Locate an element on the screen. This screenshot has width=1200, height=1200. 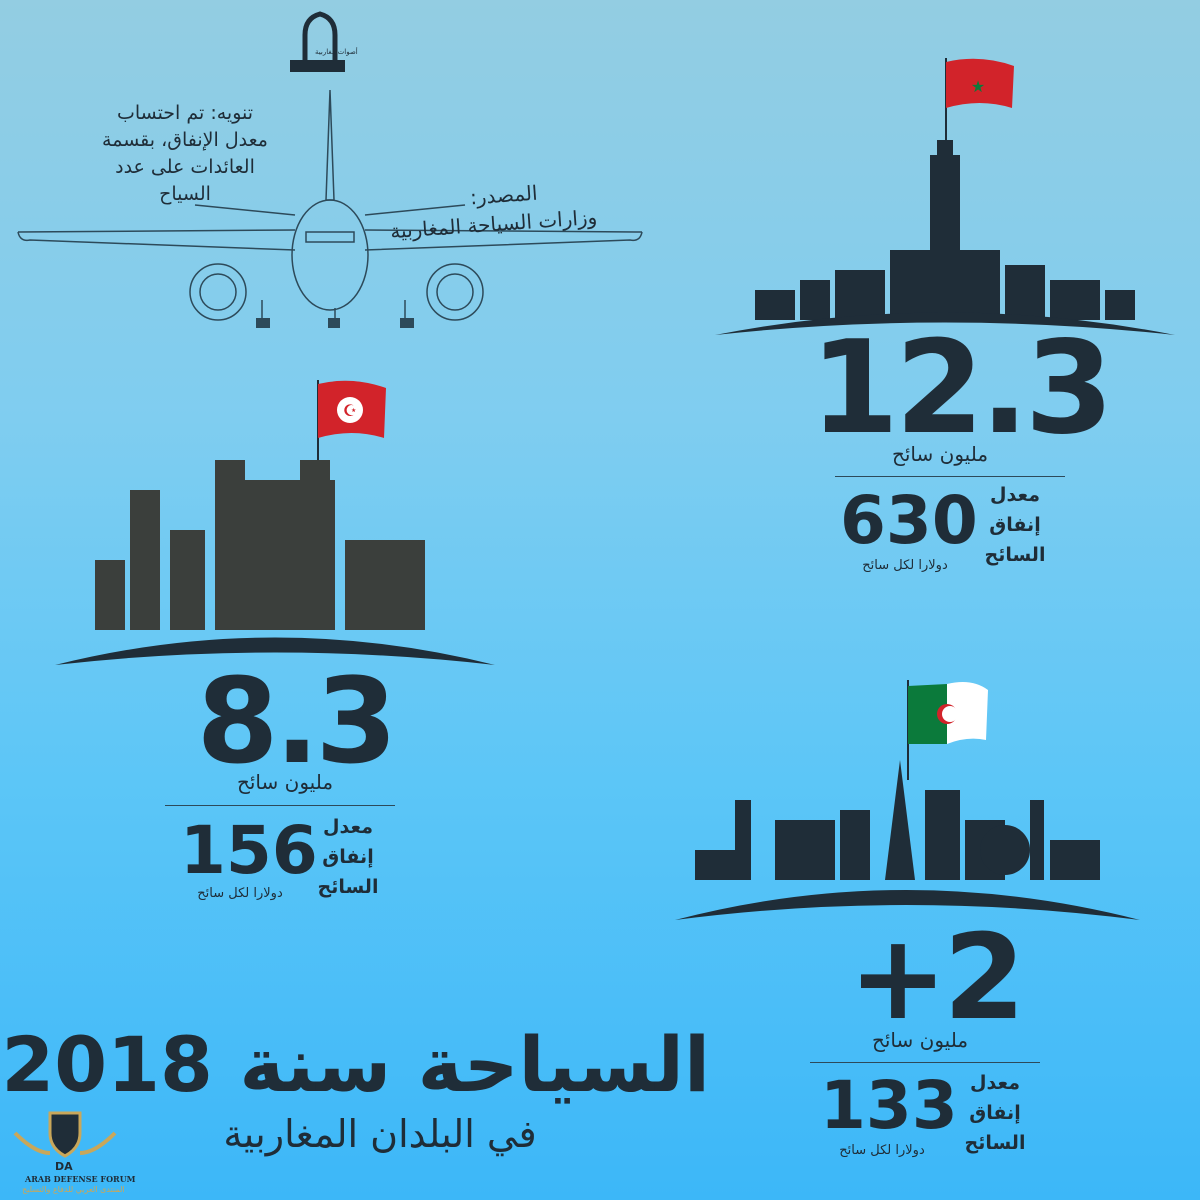
watermark-name-ar: المنتدى العربي للدفاع والتسليح is located at coordinates (73, 1189).